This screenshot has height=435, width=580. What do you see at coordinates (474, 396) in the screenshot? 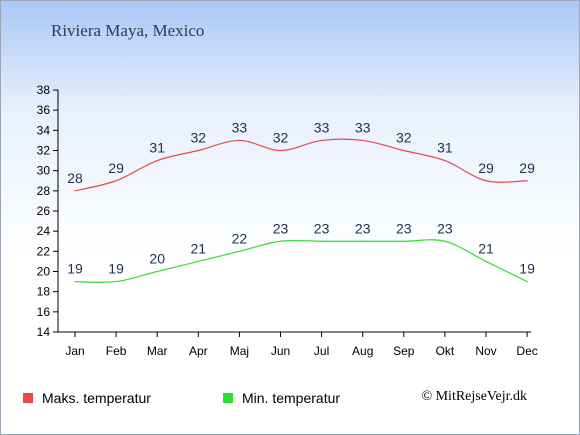
I see `copyright-text: © MitRejseVejr.dk` at bounding box center [474, 396].